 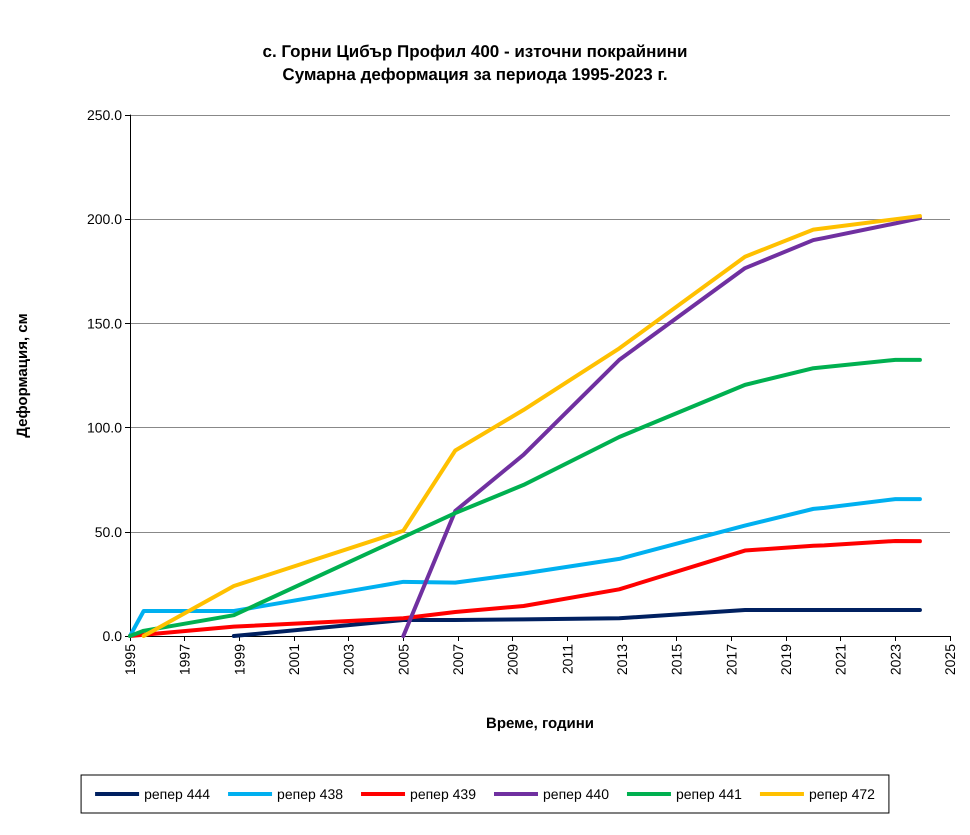 What do you see at coordinates (104, 219) in the screenshot?
I see `y-tick-label: 200.0` at bounding box center [104, 219].